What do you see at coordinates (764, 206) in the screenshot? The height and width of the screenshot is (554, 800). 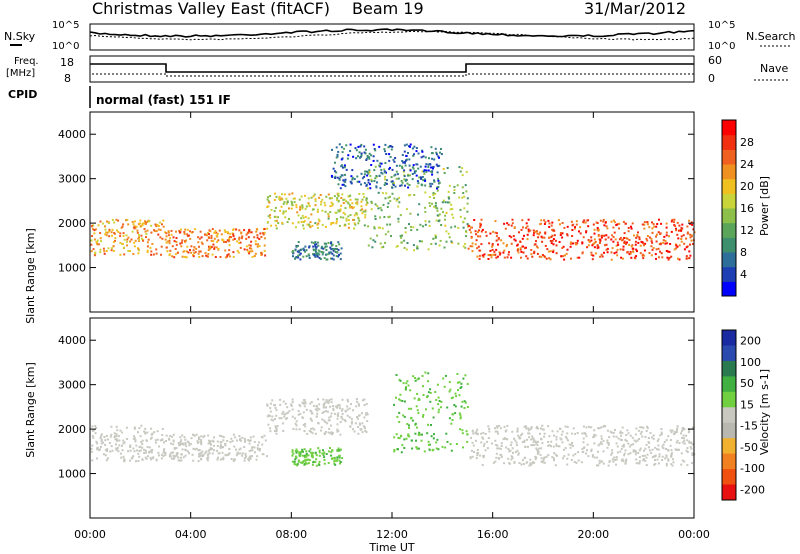 I see `power-colorbar-label: Power [dB]` at bounding box center [764, 206].